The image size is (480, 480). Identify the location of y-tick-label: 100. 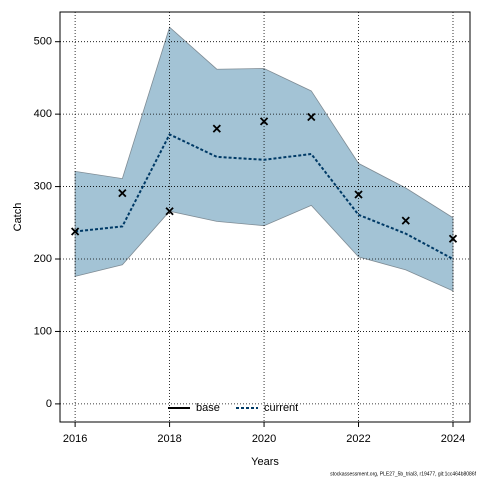
(43, 331).